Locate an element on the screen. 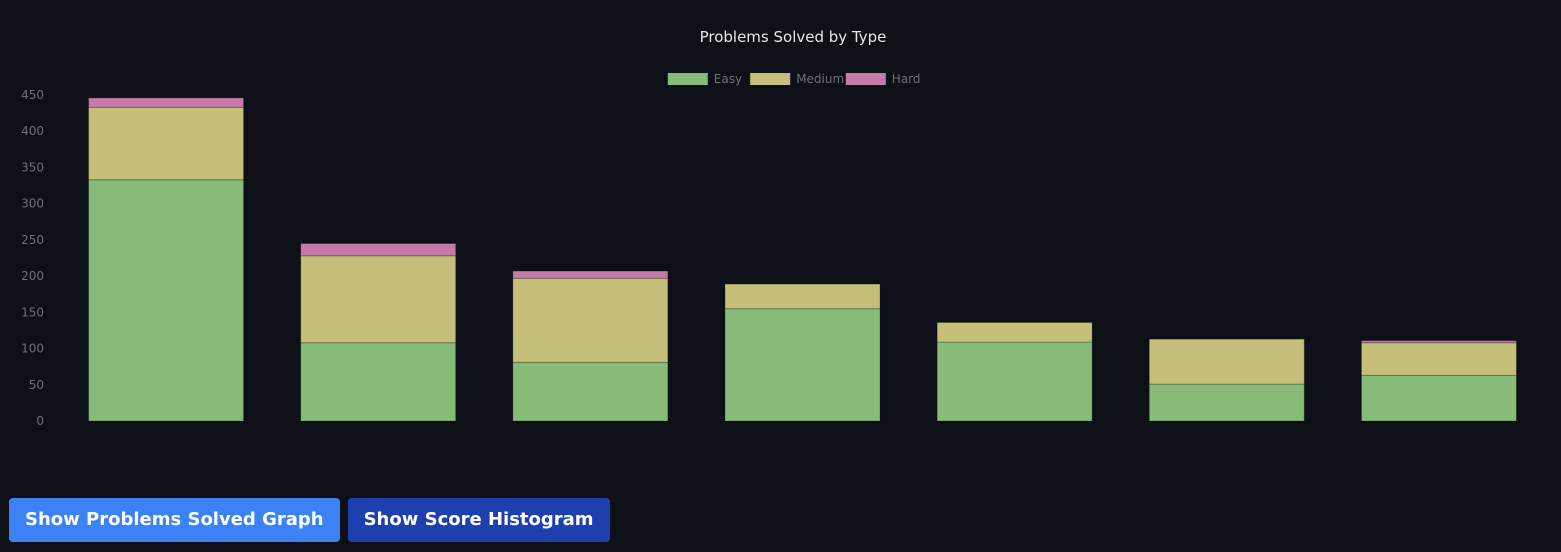  y-tick-label: 150 is located at coordinates (32, 312).